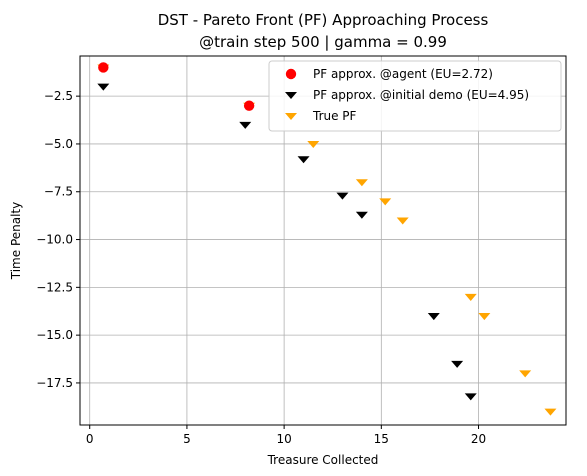 The height and width of the screenshot is (476, 587). What do you see at coordinates (403, 74) in the screenshot?
I see `legend-label: PF approx. @agent (EU=2.72)` at bounding box center [403, 74].